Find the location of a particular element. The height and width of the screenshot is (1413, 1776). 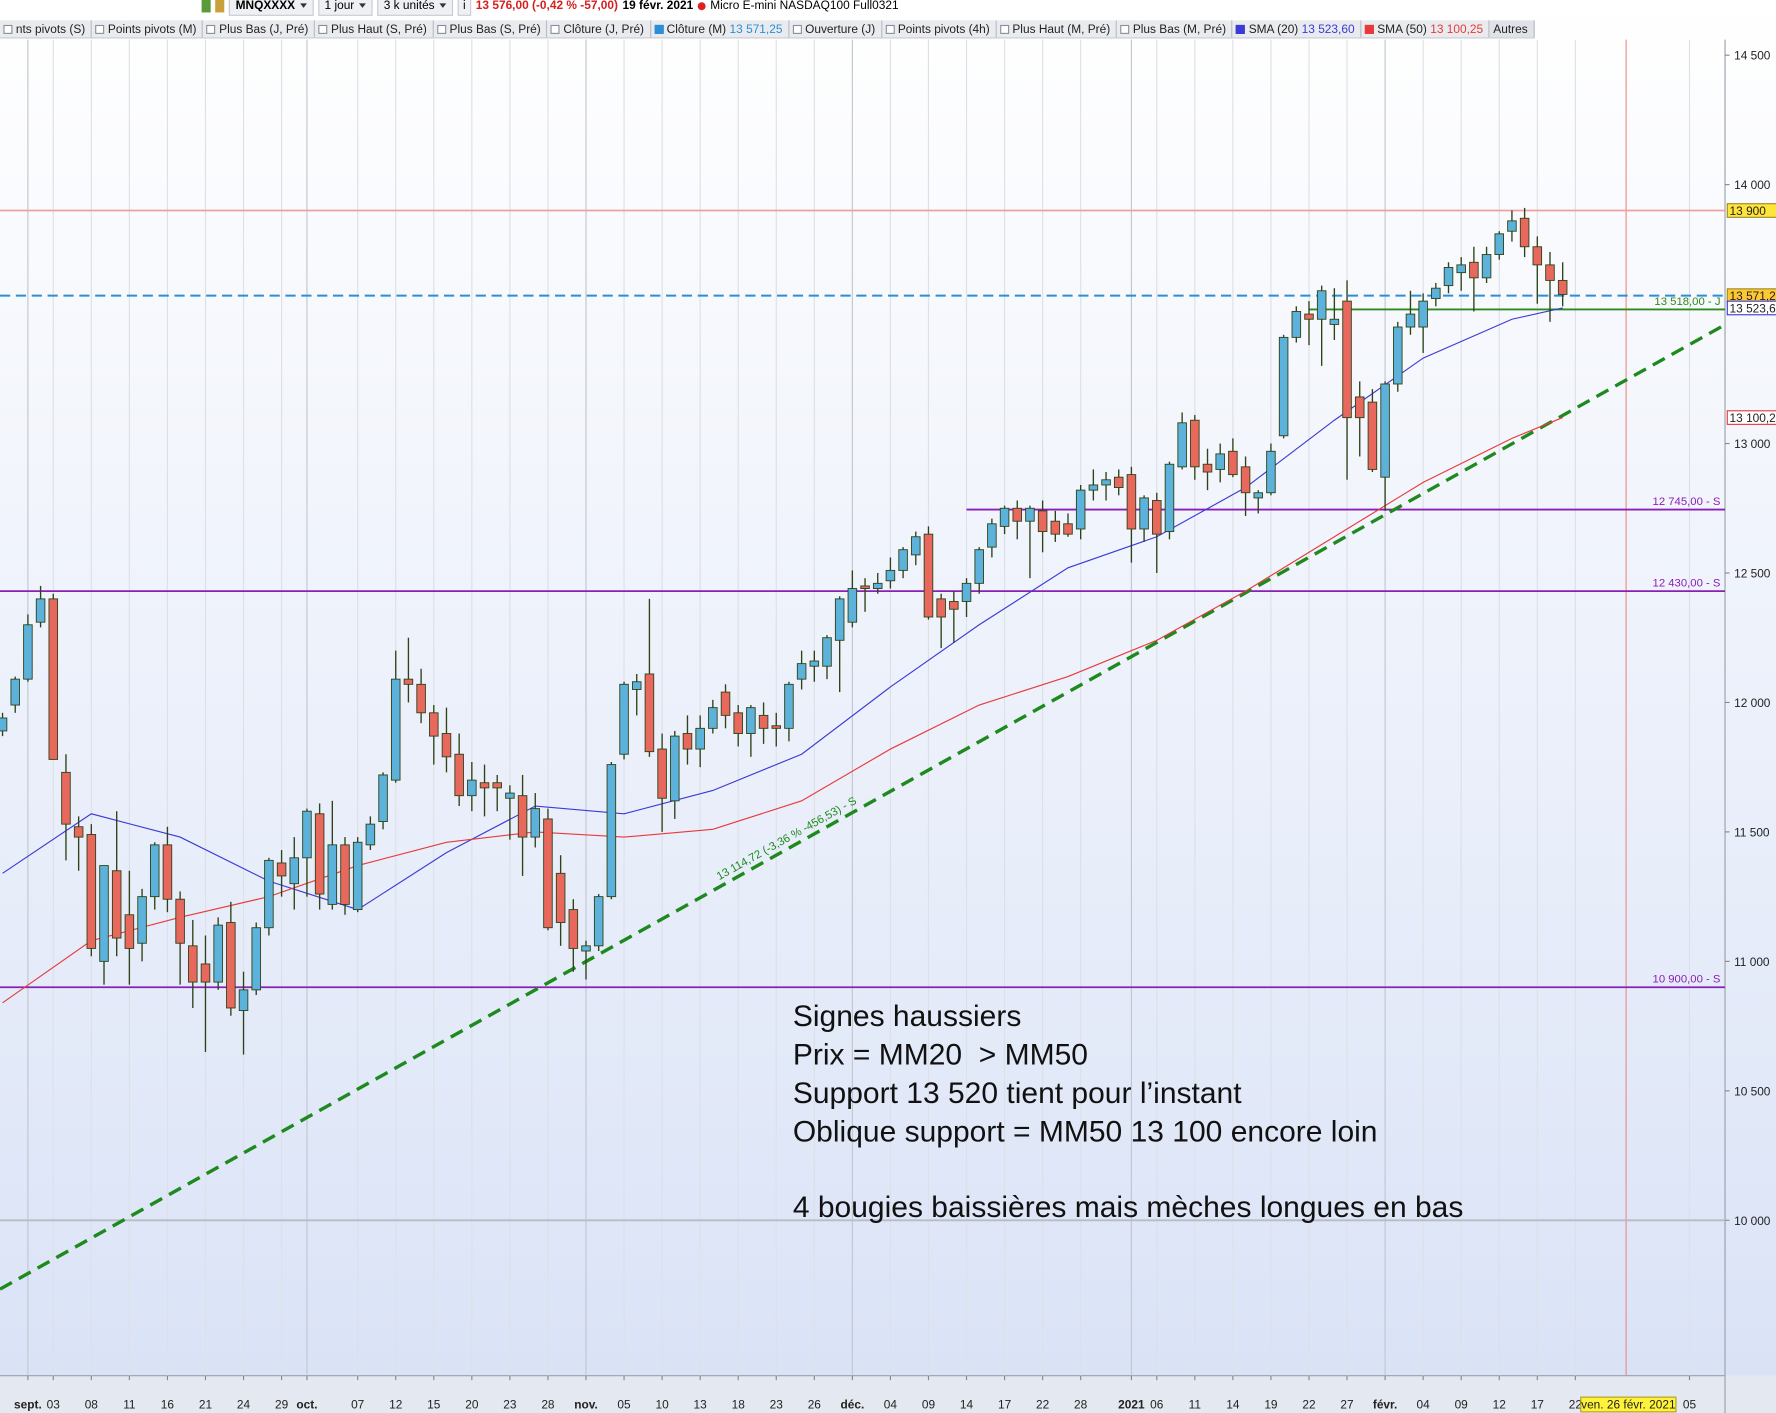

indicator-name: Clôture (J, Pré) is located at coordinates (604, 29).